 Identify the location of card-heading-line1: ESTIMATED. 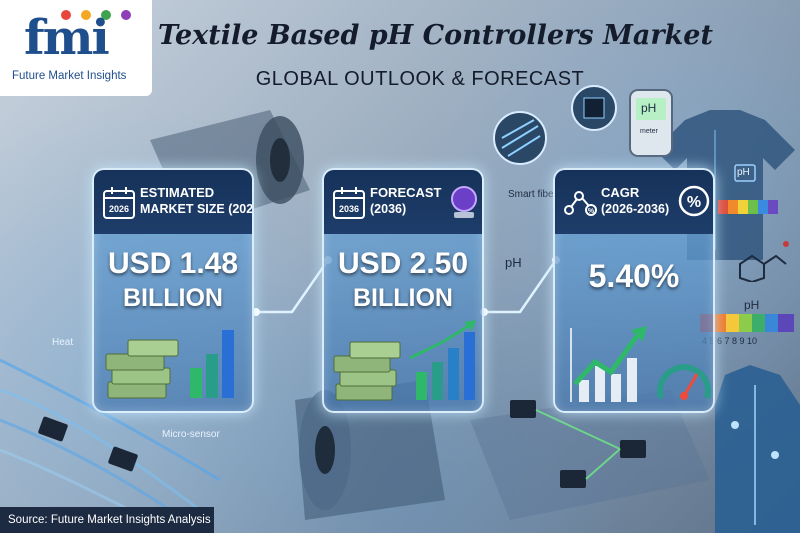
(177, 192).